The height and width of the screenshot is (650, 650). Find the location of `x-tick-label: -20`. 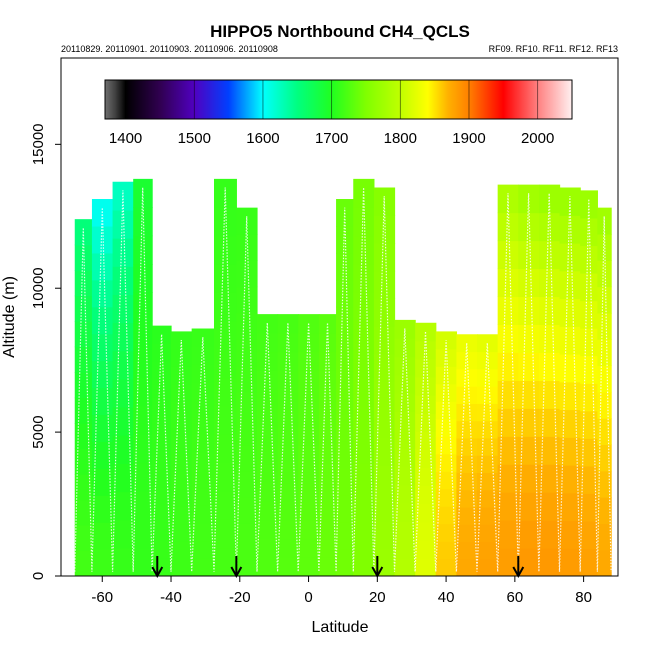

x-tick-label: -20 is located at coordinates (240, 597).